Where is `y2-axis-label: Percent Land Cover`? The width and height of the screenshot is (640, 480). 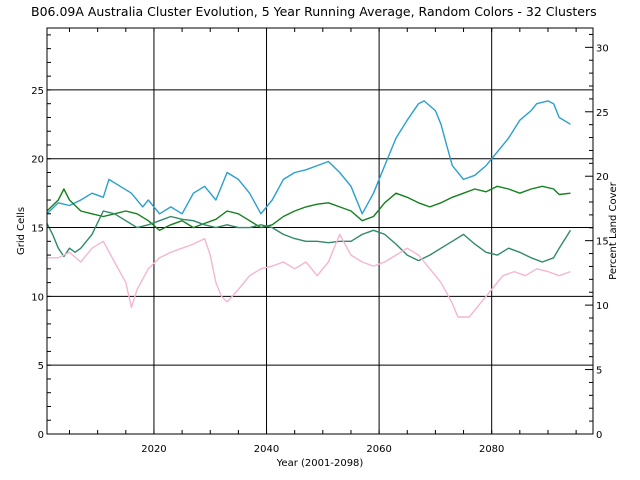 y2-axis-label: Percent Land Cover is located at coordinates (613, 230).